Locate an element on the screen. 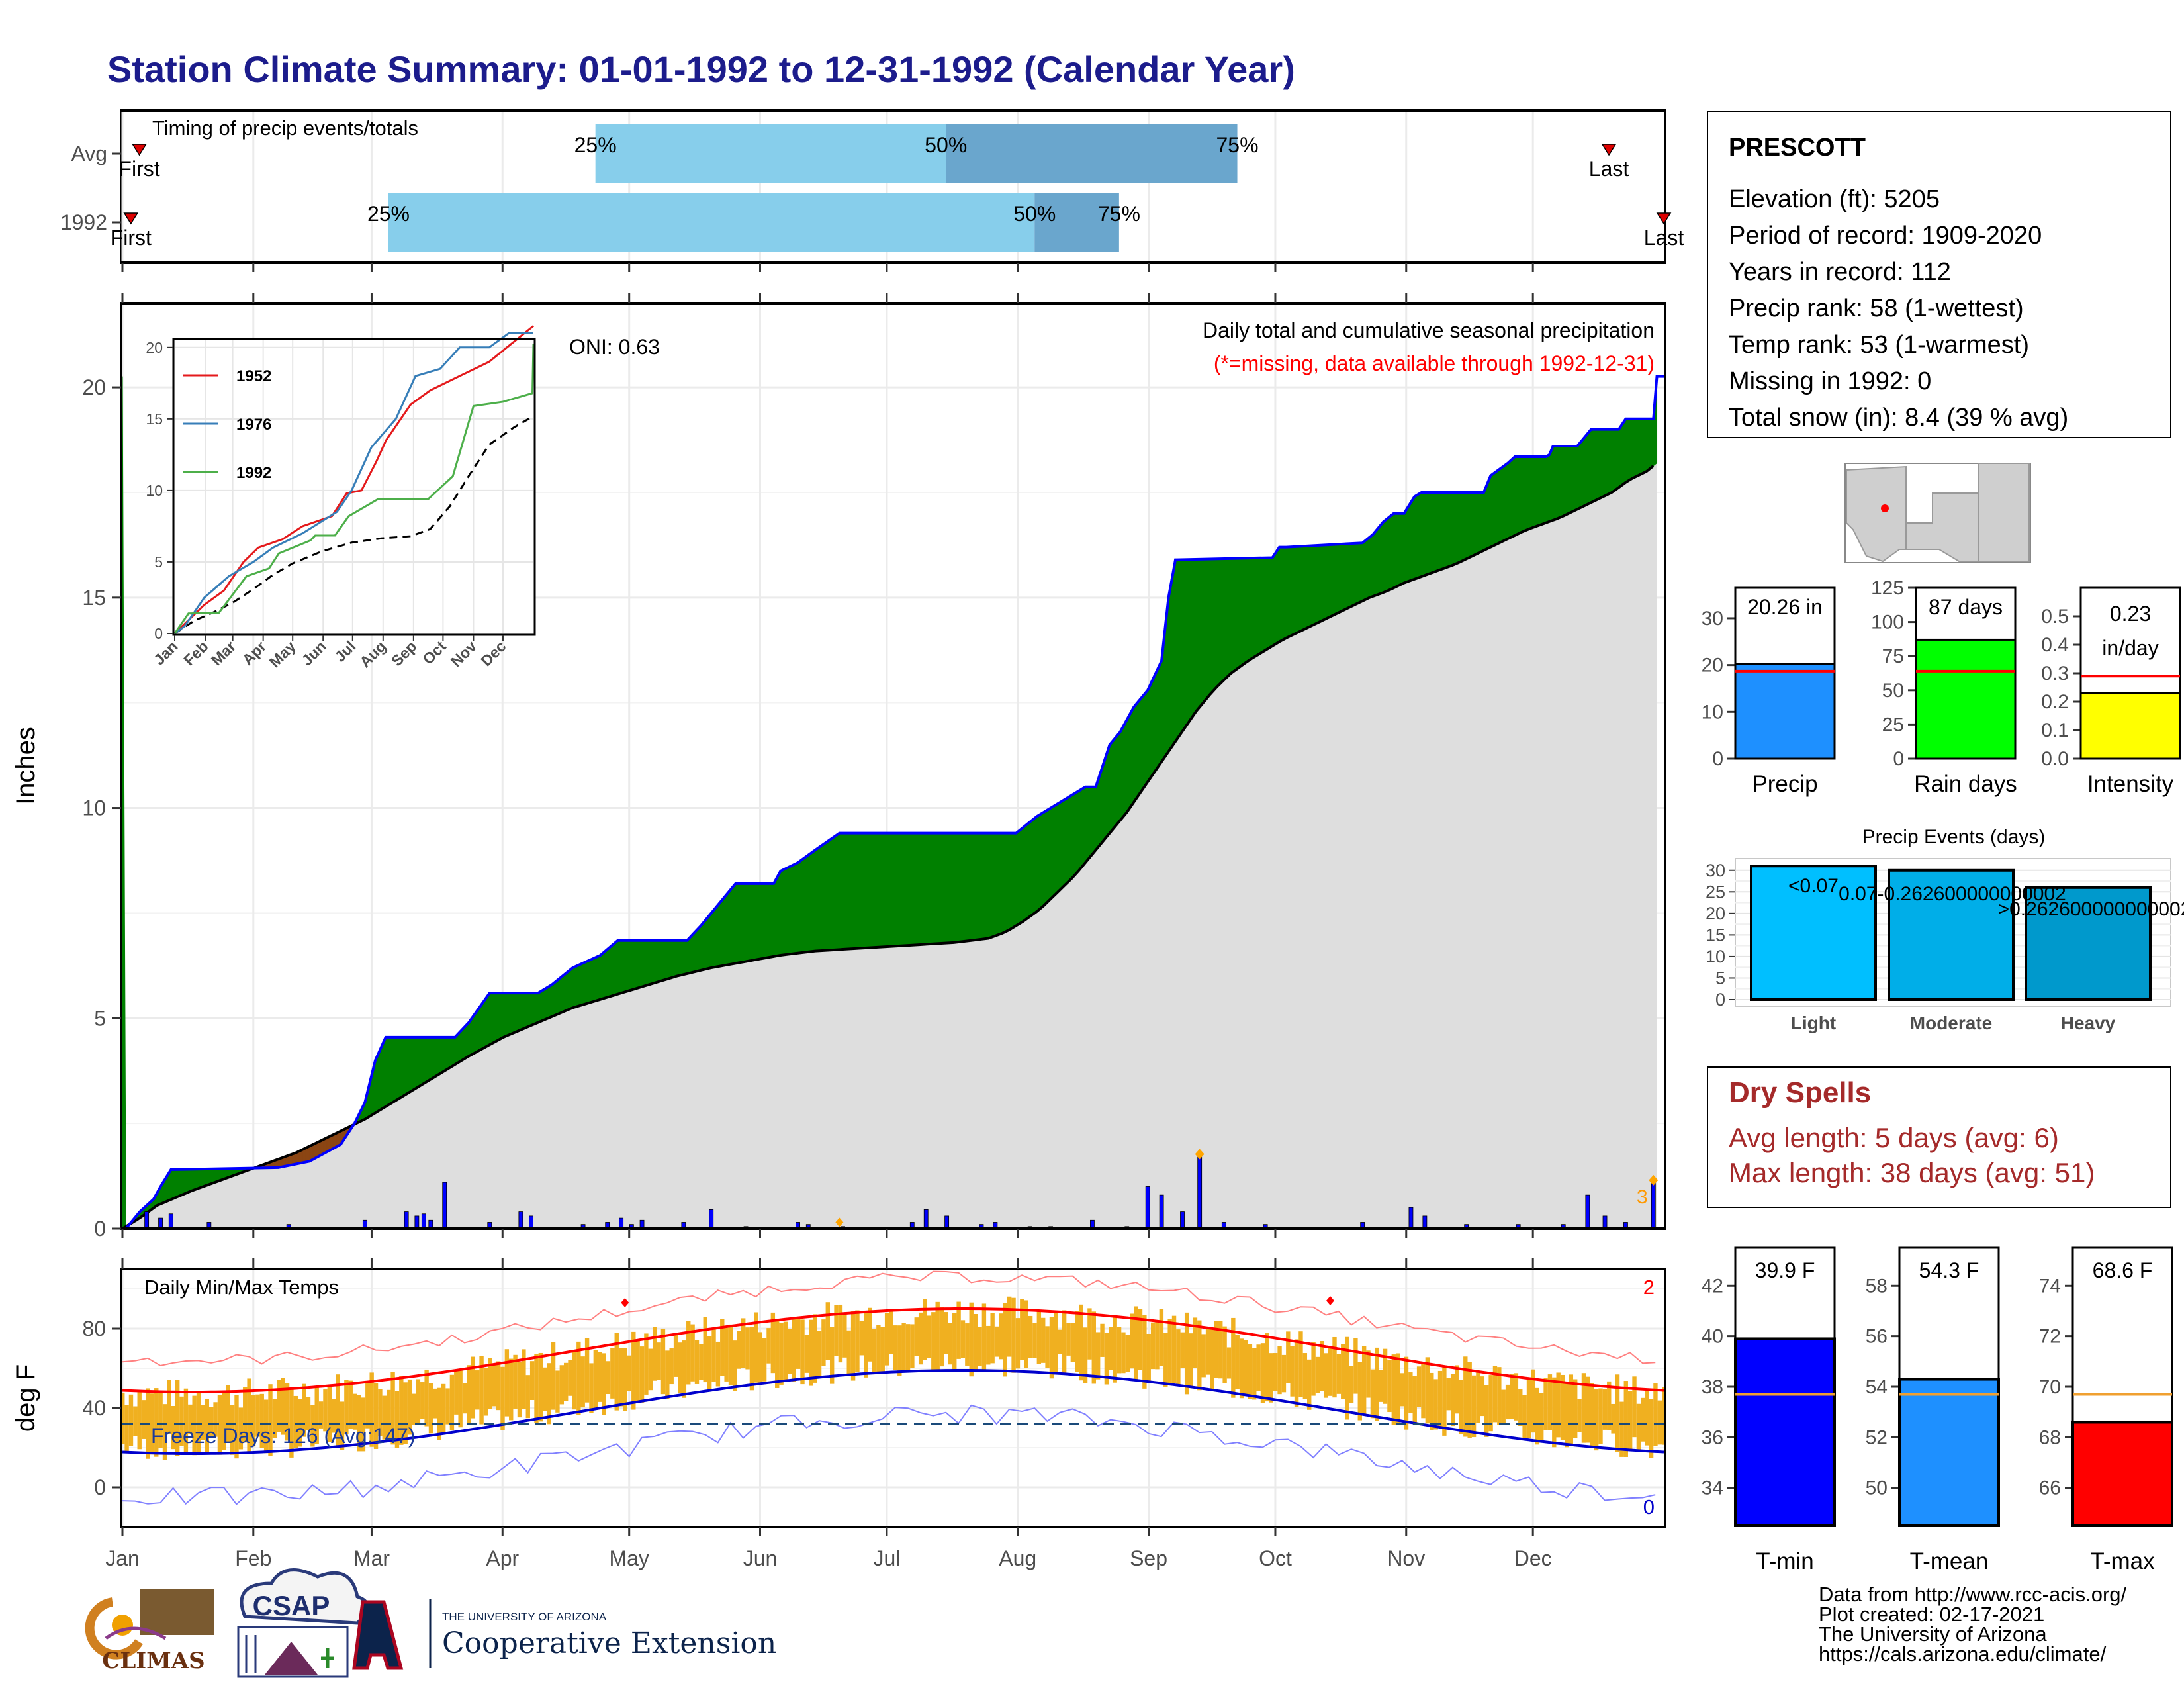 Image resolution: width=2184 pixels, height=1688 pixels. events-ytick-label: 25 is located at coordinates (1715, 892).